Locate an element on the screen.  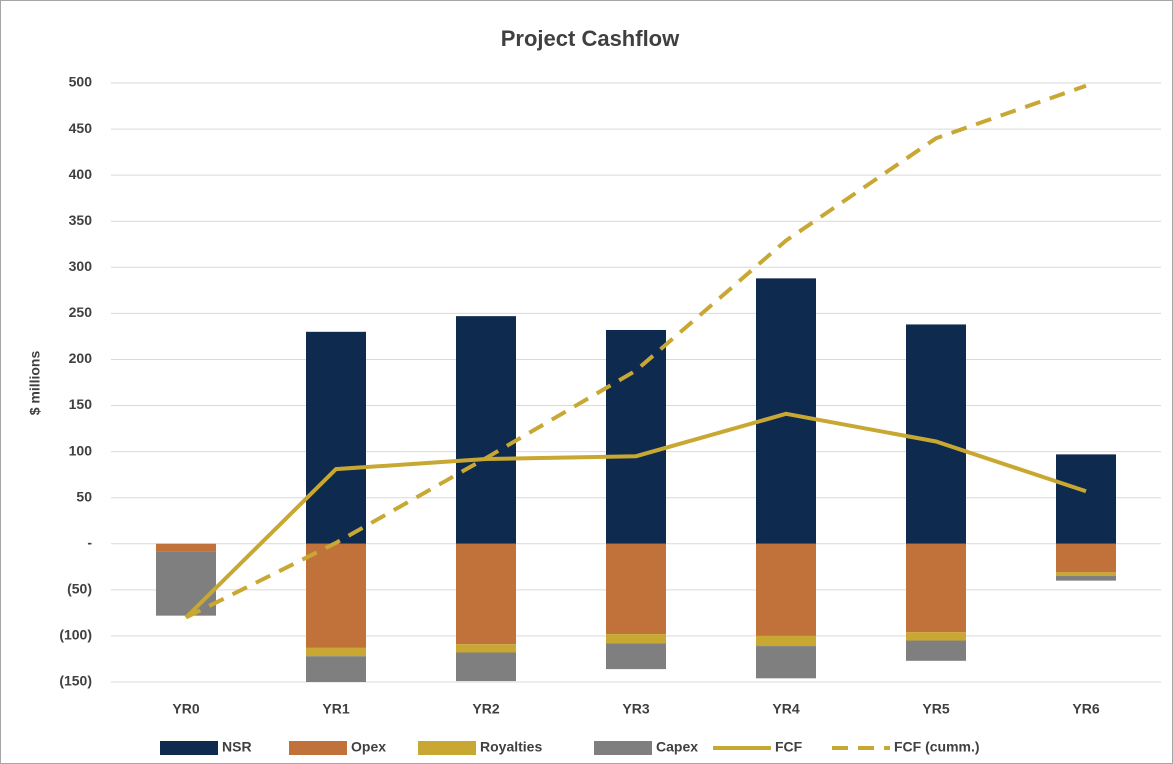
legend-label: FCF (cumm.) is located at coordinates (937, 747).